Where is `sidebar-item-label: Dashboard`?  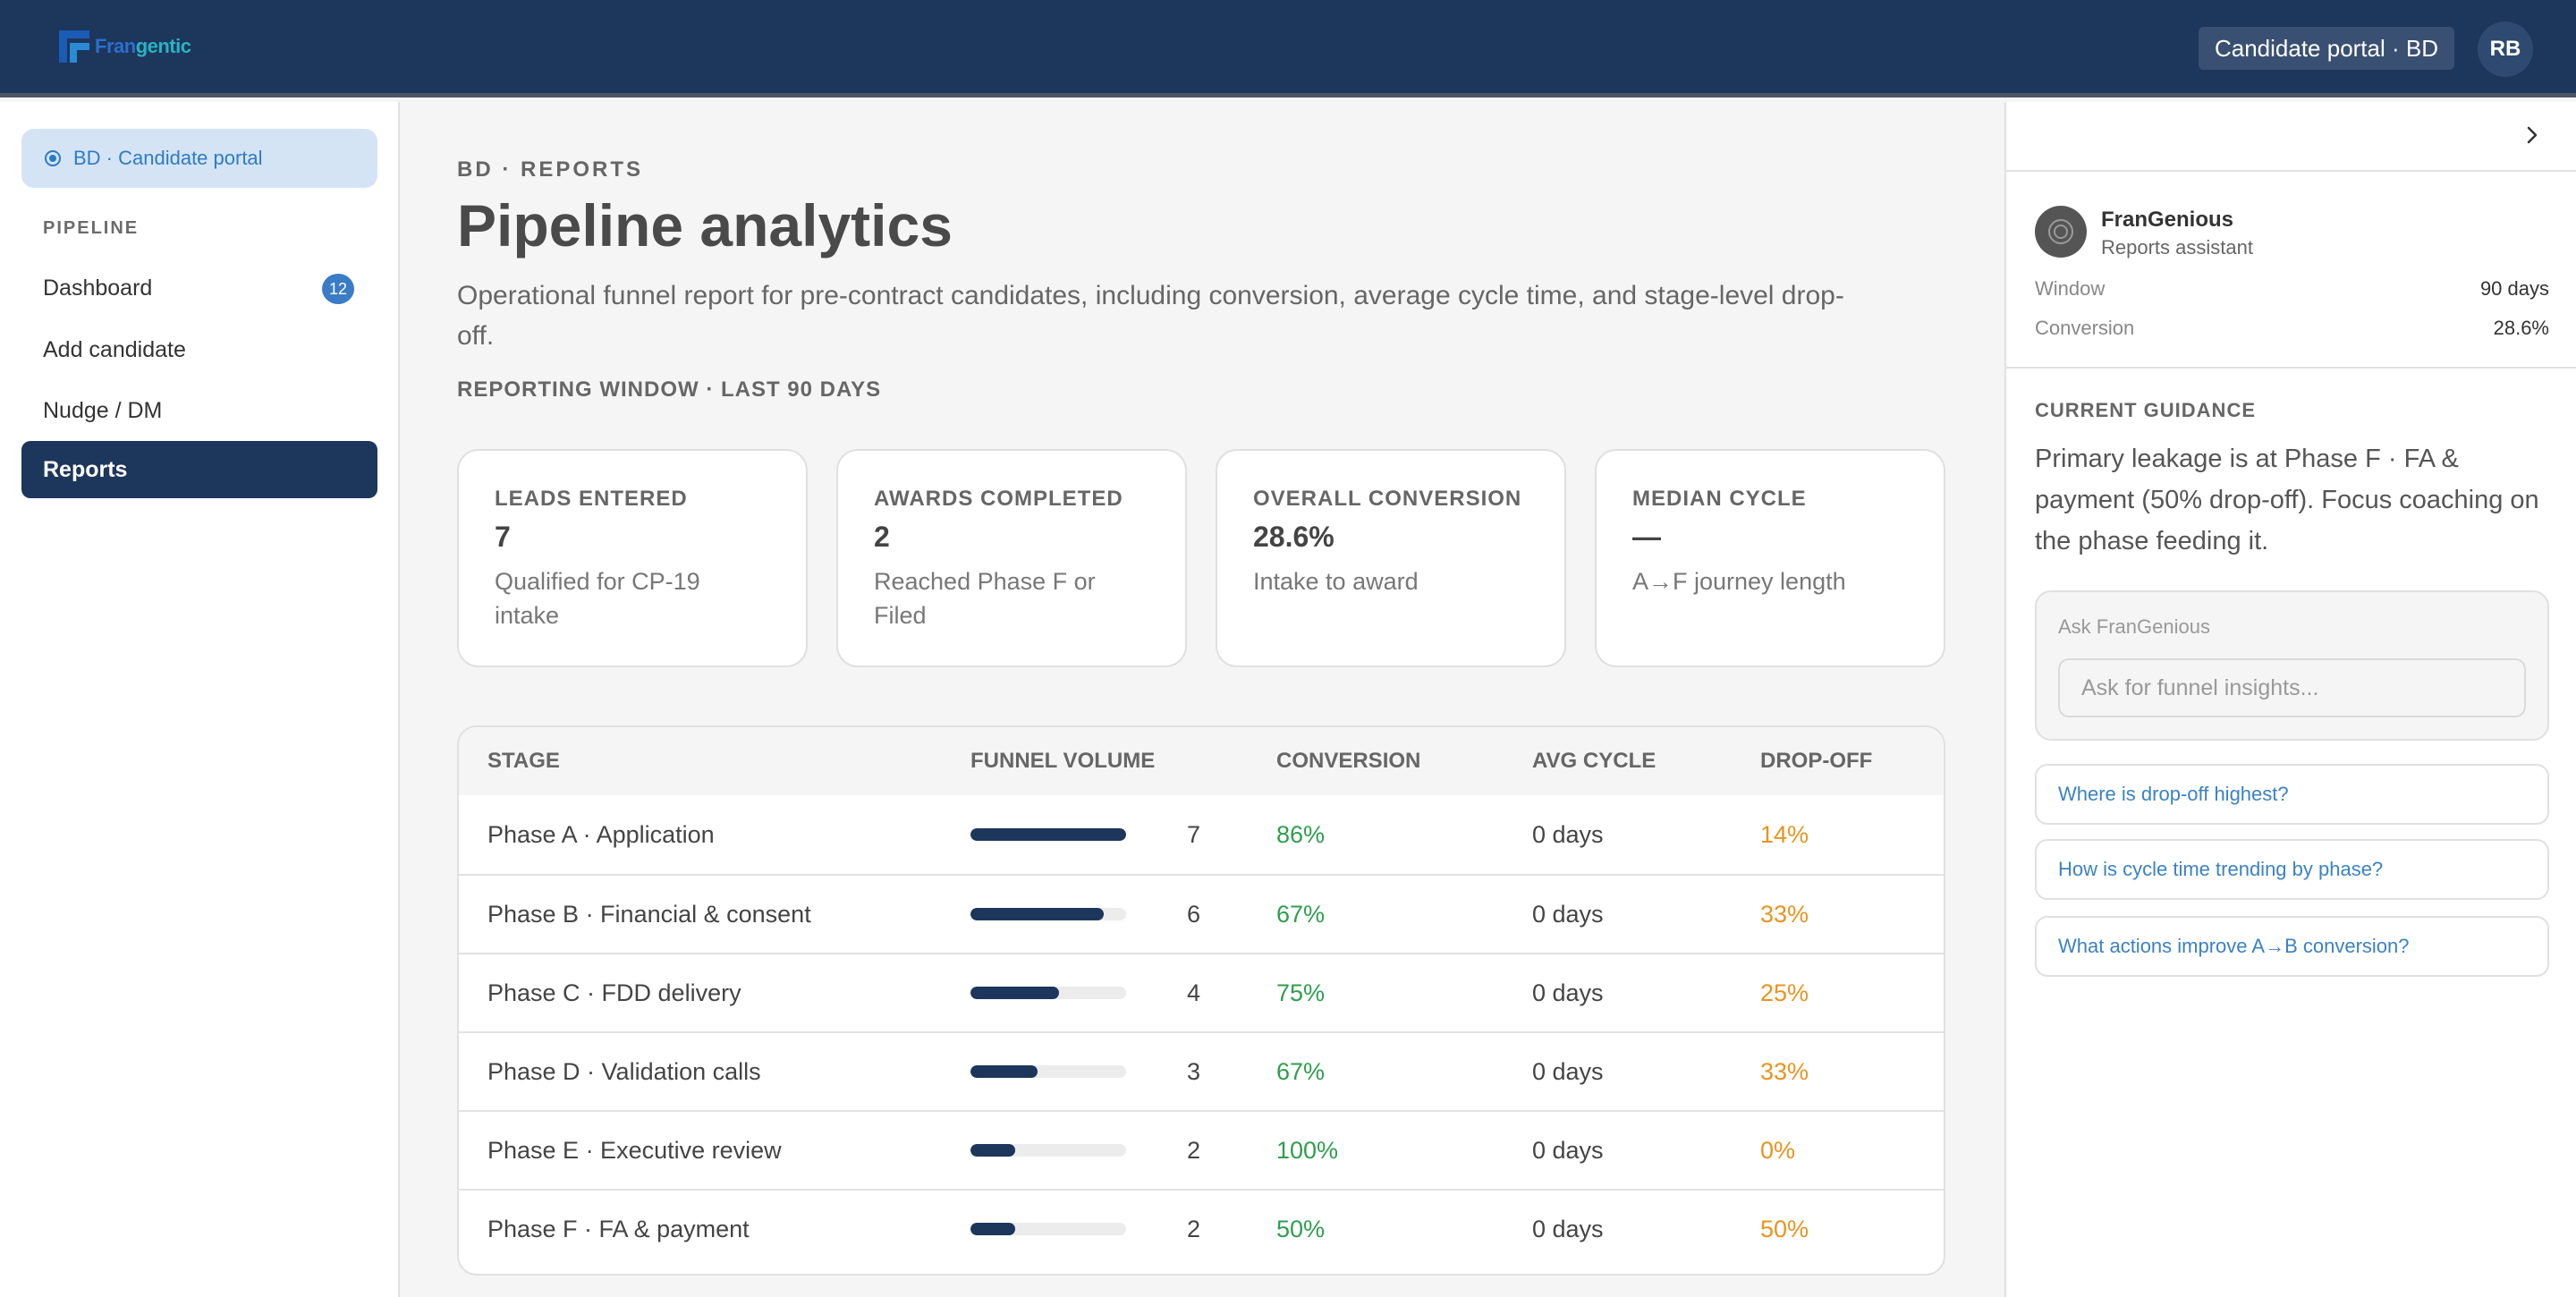
sidebar-item-label: Dashboard is located at coordinates (98, 288).